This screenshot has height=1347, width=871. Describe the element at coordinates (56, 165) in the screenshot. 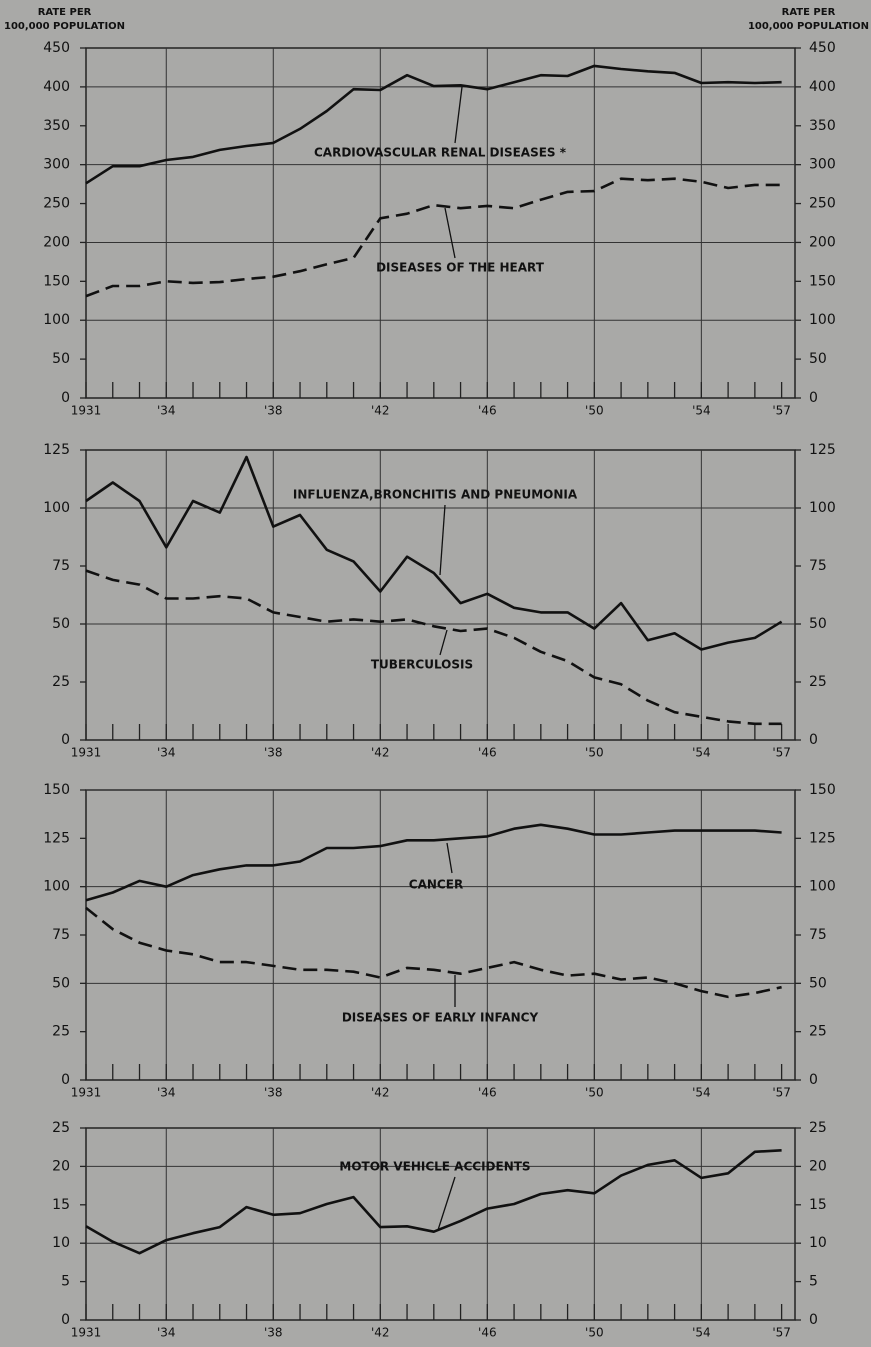

I see `y-tick-label: 300` at that location.